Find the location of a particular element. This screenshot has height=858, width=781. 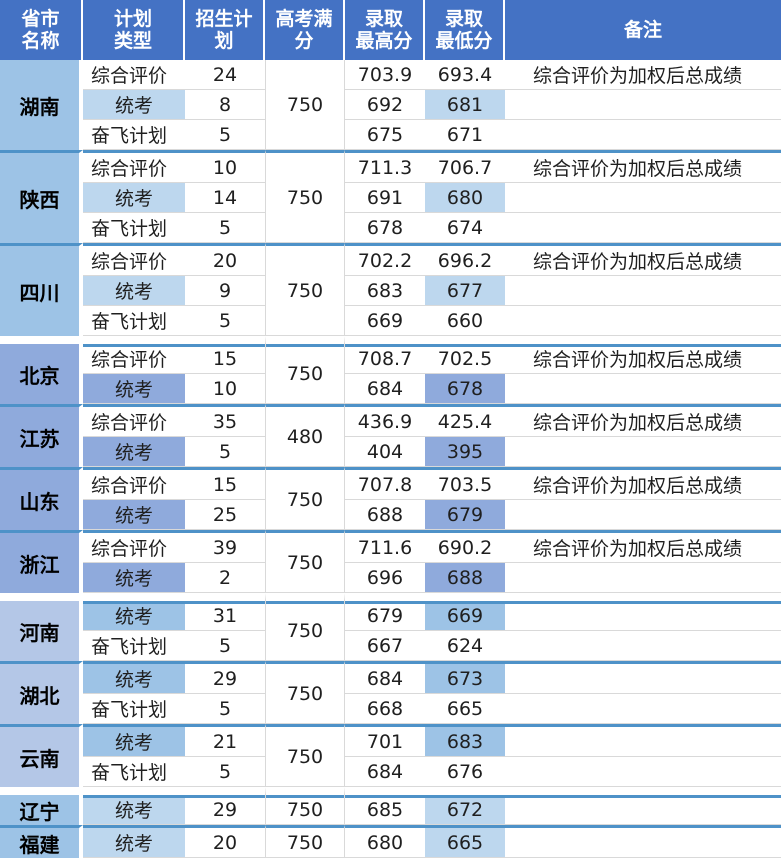

max-score-cell: 669 is located at coordinates (385, 321).